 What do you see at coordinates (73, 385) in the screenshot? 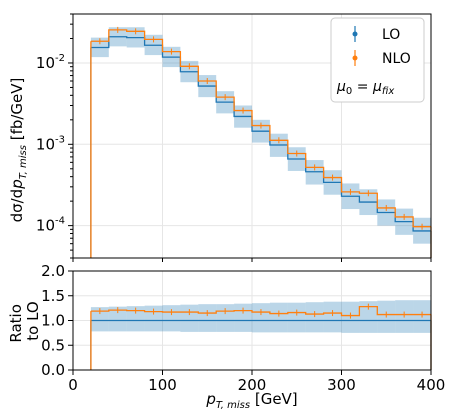
I see `ratio-x-tick-label-0: 0` at bounding box center [73, 385].